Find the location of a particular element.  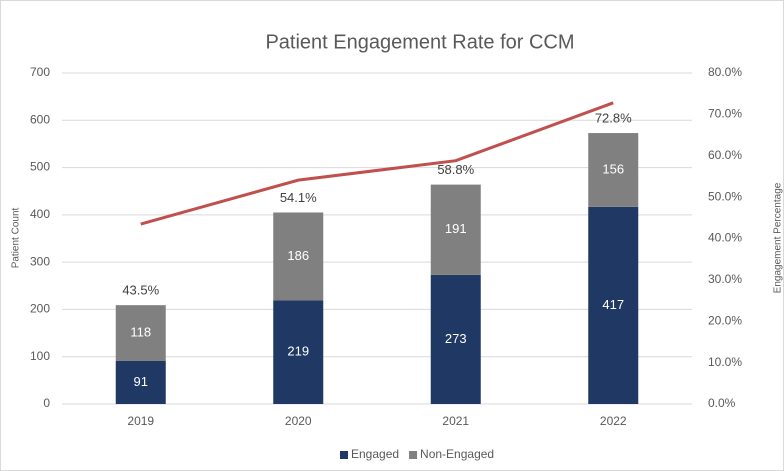

legend-label: Engaged is located at coordinates (375, 454).